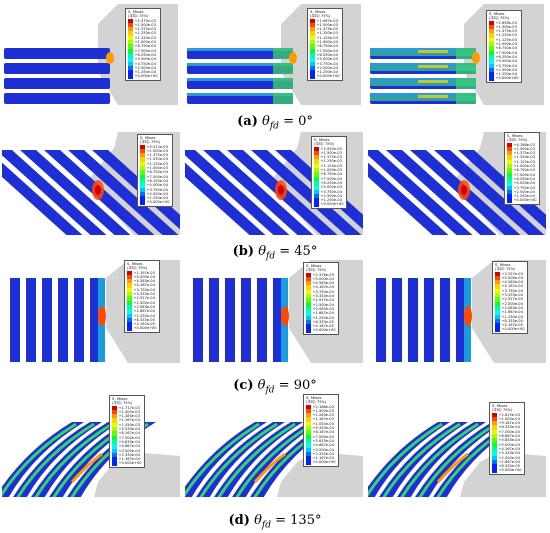 The image size is (550, 533). I want to click on legend-entry: +6.250e-04, so click(325, 55).